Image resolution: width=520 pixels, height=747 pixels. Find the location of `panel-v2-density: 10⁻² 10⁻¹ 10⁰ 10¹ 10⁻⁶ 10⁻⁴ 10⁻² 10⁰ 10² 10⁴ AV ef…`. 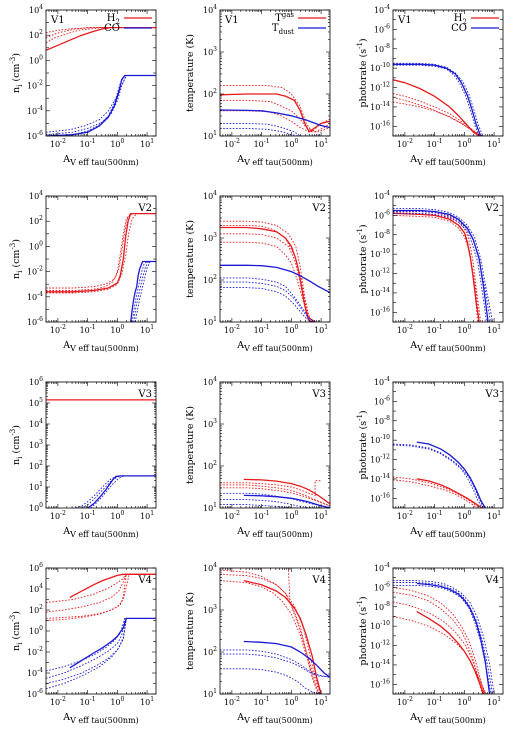

panel-v2-density: 10⁻² 10⁻¹ 10⁰ 10¹ 10⁻⁶ 10⁻⁴ 10⁻² 10⁰ 10² 10⁴ AV ef… is located at coordinates (83, 271).